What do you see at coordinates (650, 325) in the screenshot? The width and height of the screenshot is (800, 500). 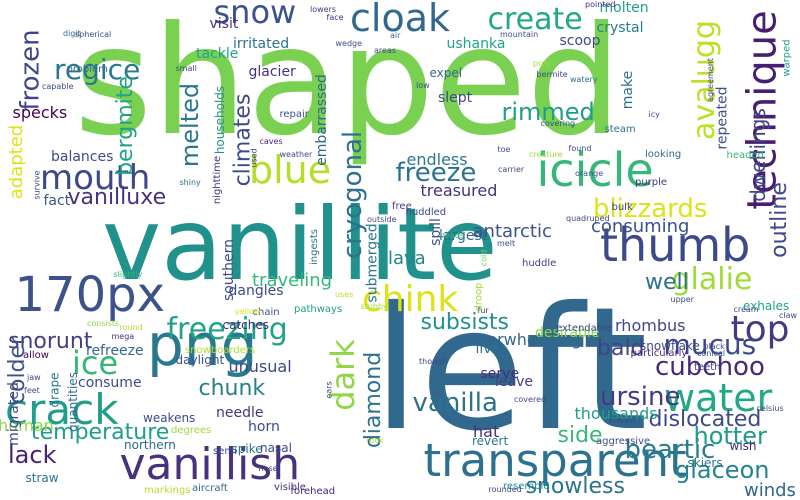 I see `cloud-word-rhombus: rhombus` at bounding box center [650, 325].